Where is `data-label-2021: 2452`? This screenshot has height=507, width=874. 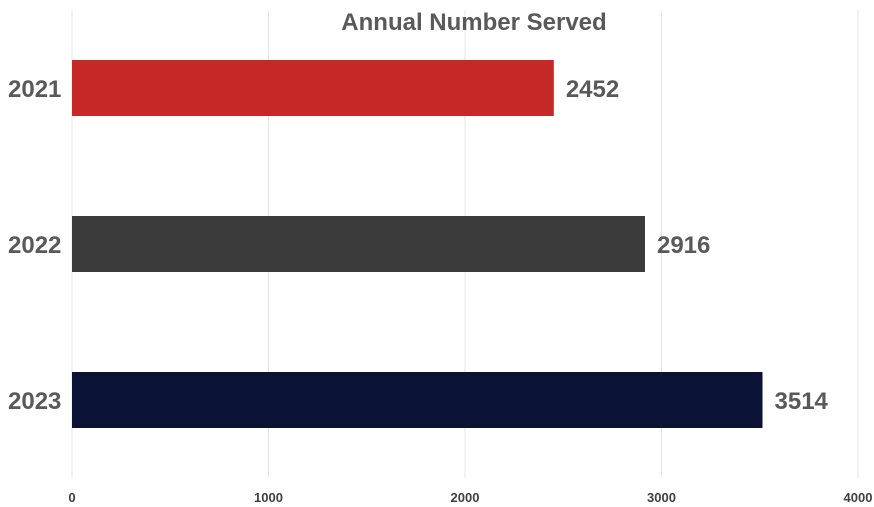 data-label-2021: 2452 is located at coordinates (592, 89).